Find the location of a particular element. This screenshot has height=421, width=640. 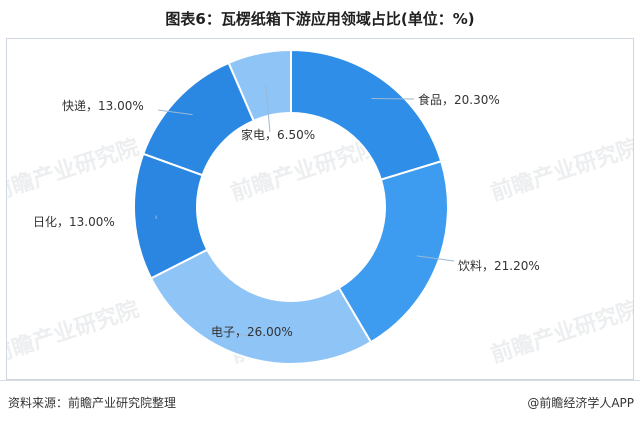

slice-label: 日化，13.00% is located at coordinates (74, 222).